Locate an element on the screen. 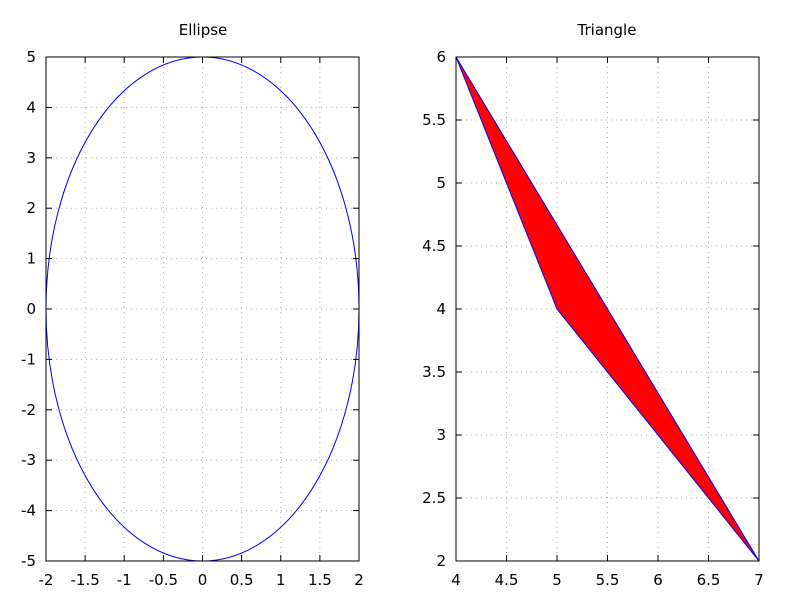 The image size is (800, 600). triangle-x-tick-label: 6.5 is located at coordinates (709, 580).